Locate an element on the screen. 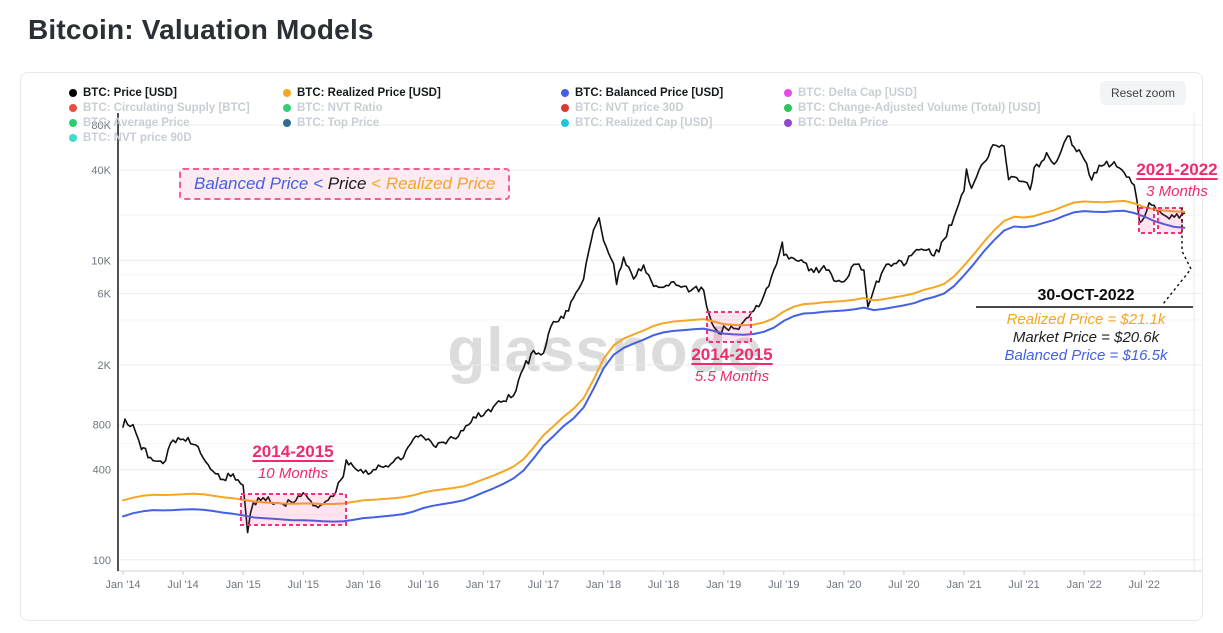 This screenshot has width=1223, height=633. annotation-title: 2021-2022 is located at coordinates (1177, 169).